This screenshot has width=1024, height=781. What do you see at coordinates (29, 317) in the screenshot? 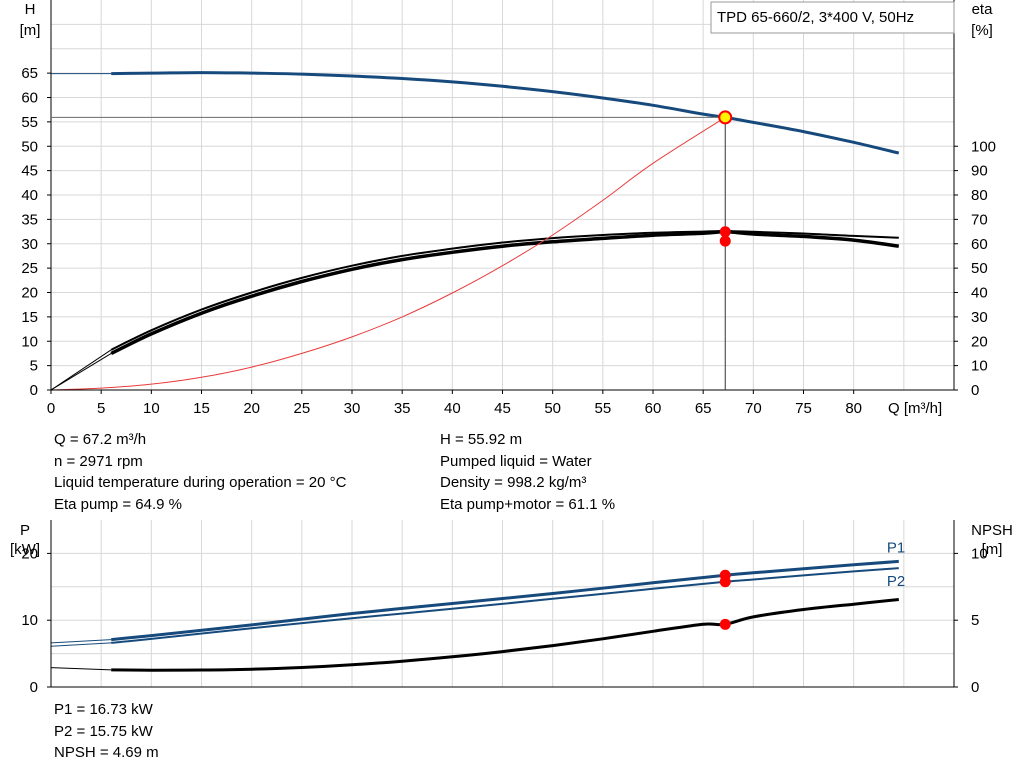
I see `h-tick-label: 15` at bounding box center [29, 317].